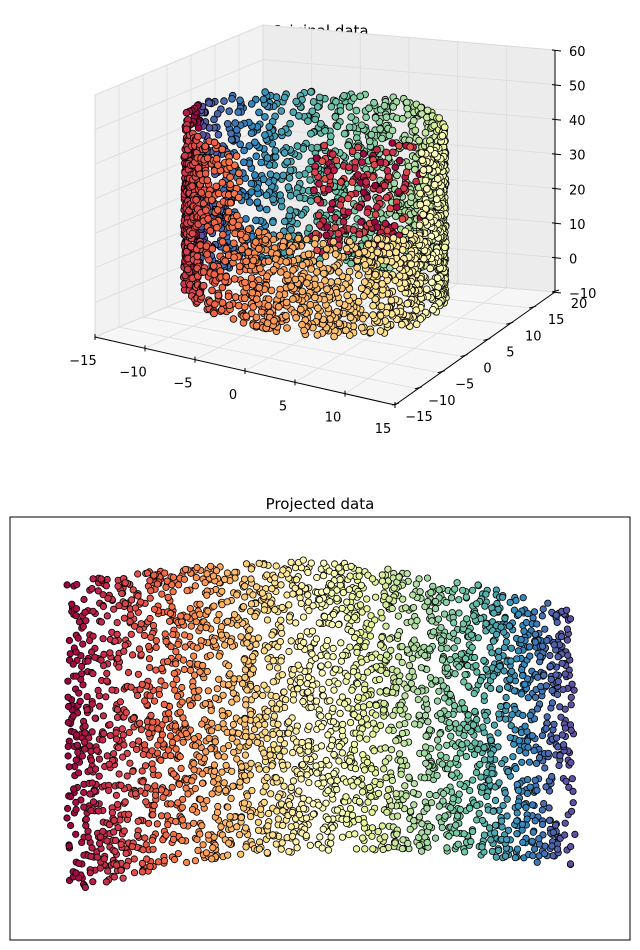 Image resolution: width=640 pixels, height=950 pixels. What do you see at coordinates (441, 401) in the screenshot?
I see `y-tick-label: −10` at bounding box center [441, 401].